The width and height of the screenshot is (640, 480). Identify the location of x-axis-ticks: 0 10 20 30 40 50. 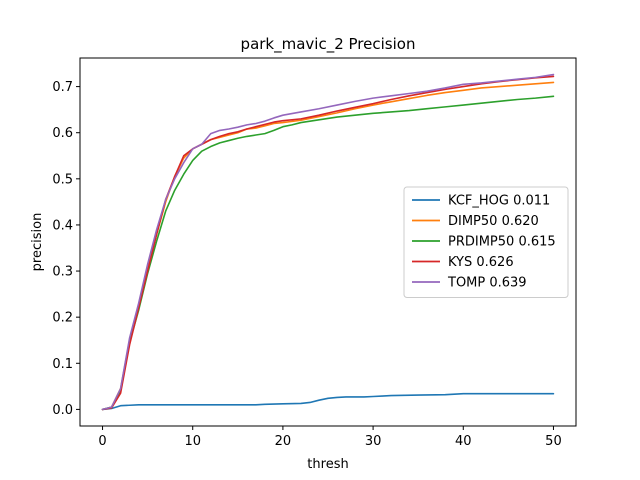
(330, 437).